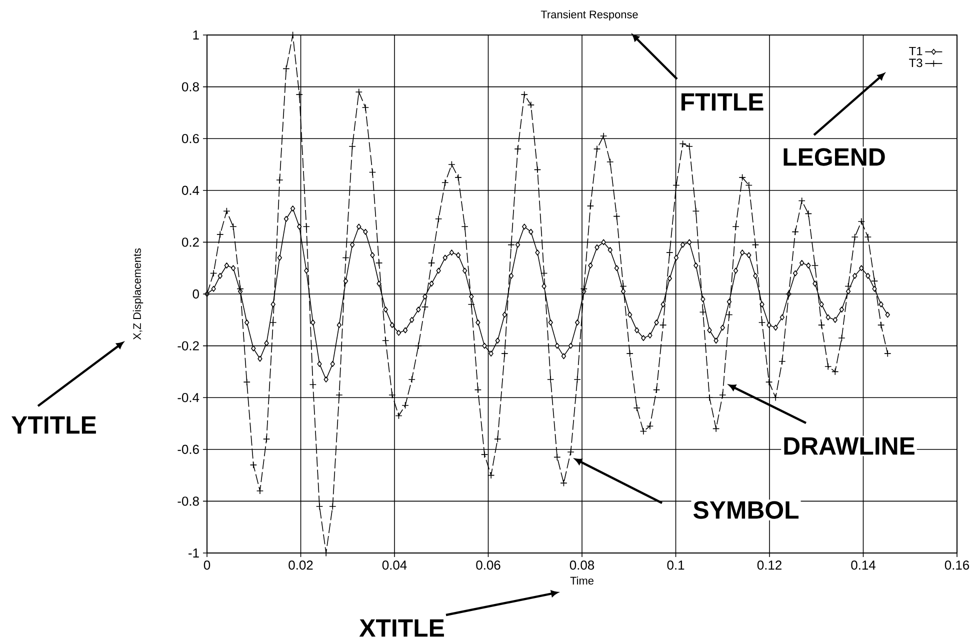  I want to click on y-tick-label: 0, so click(195, 294).